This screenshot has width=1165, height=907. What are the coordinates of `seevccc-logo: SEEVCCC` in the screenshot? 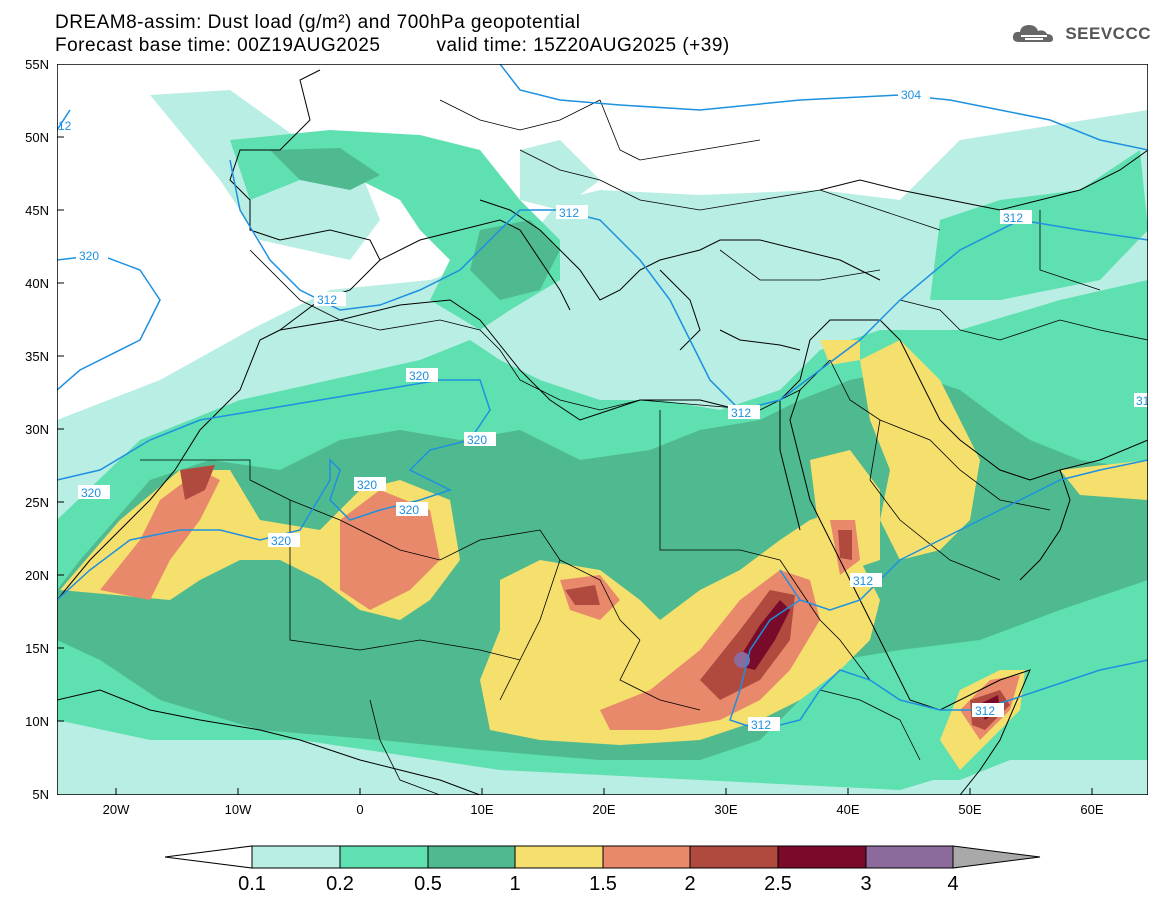 It's located at (1081, 34).